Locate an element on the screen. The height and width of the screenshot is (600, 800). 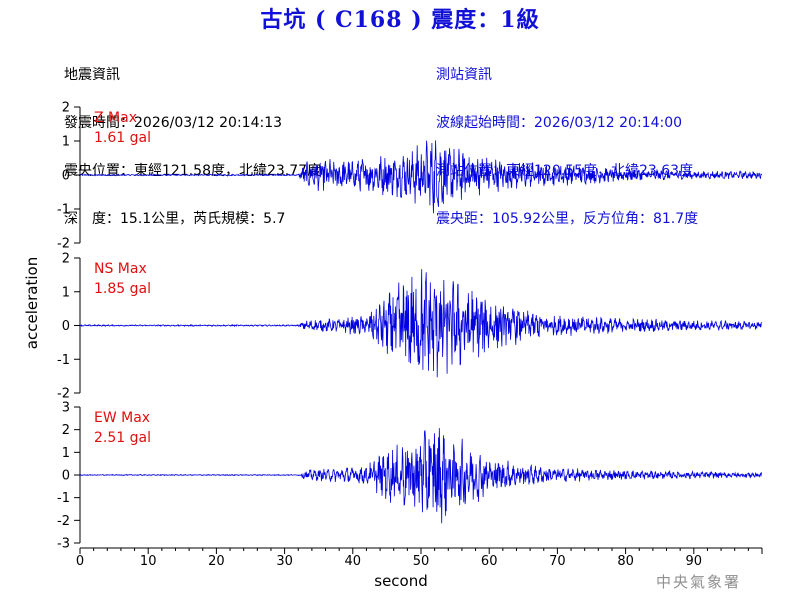
station-distance: 震央距：105.92公里，反方位角：81.7度 is located at coordinates (567, 219).